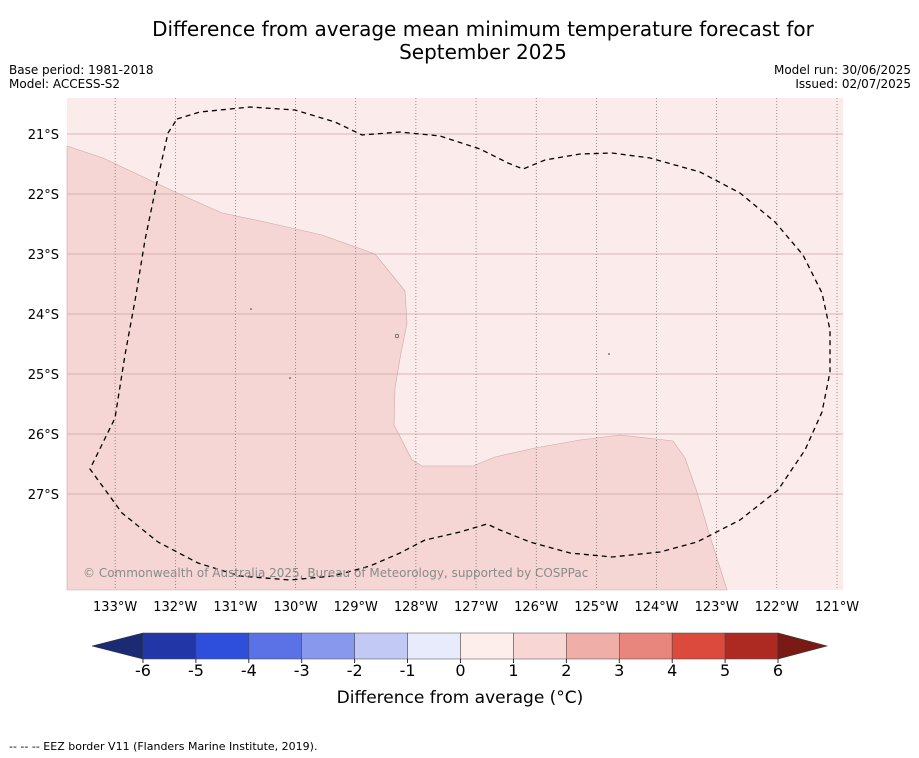  I want to click on longitude-tick-label: 126°W, so click(536, 607).